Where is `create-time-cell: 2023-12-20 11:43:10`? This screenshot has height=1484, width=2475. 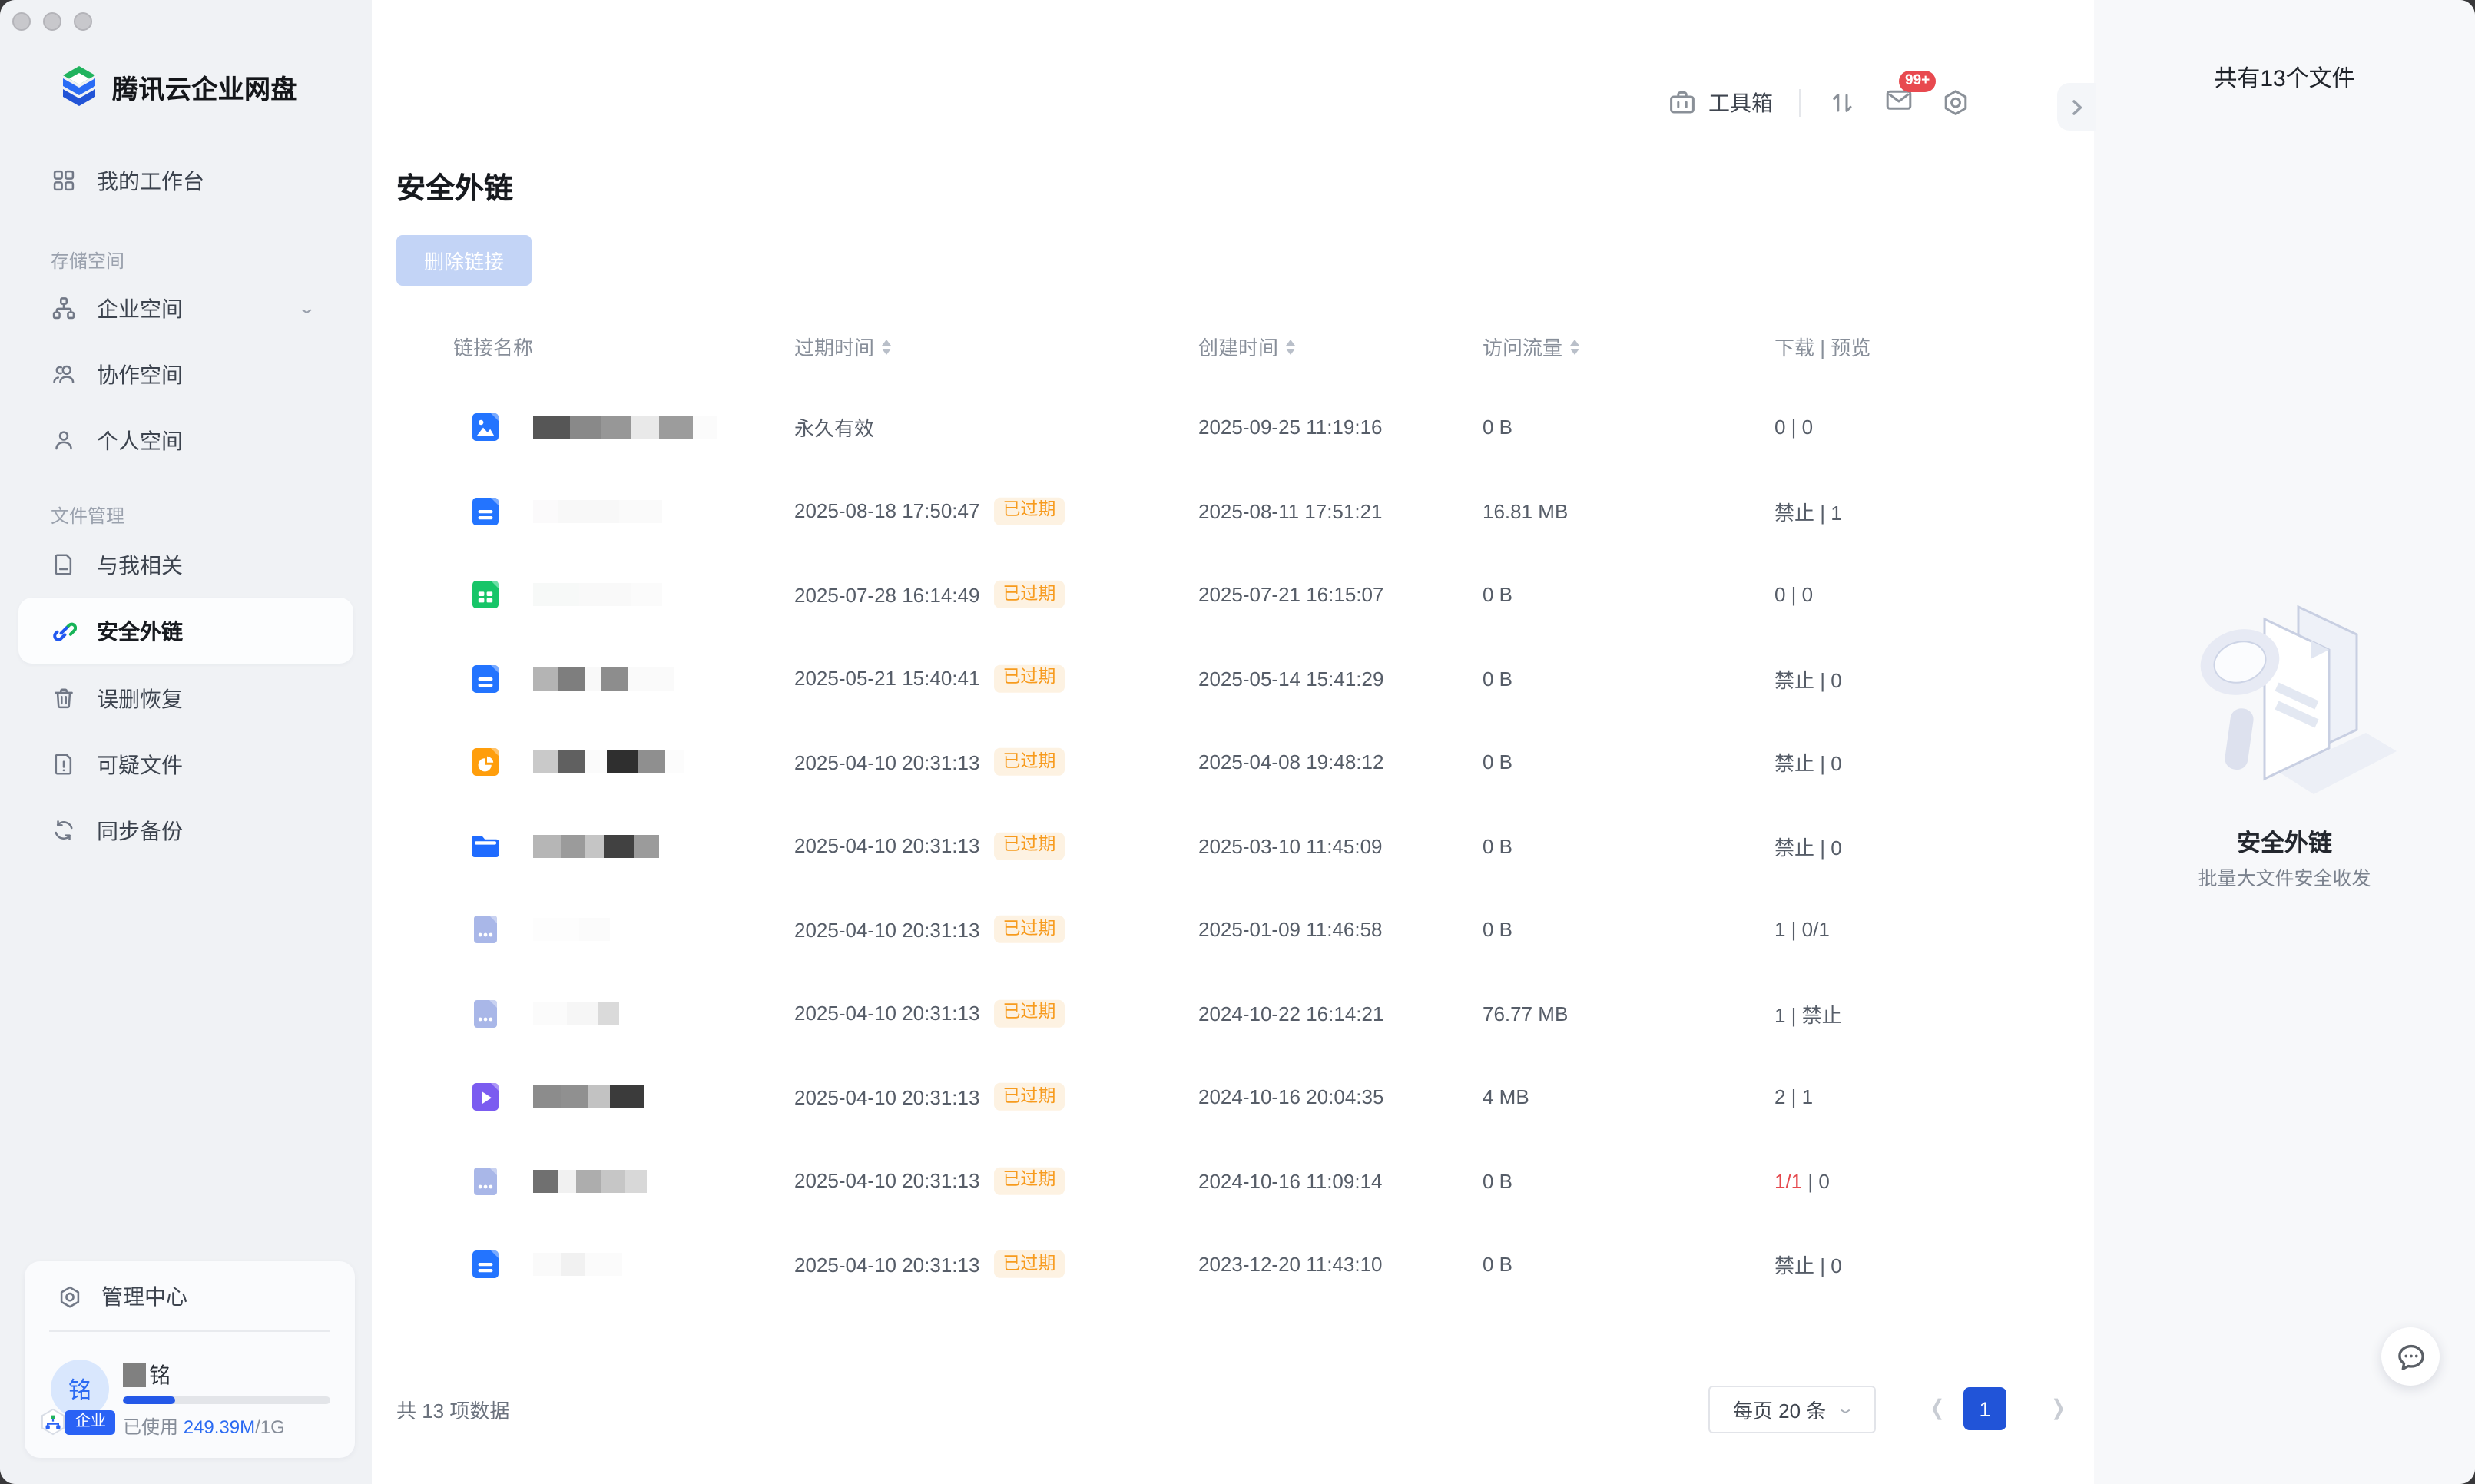
create-time-cell: 2023-12-20 11:43:10 is located at coordinates (1290, 1265).